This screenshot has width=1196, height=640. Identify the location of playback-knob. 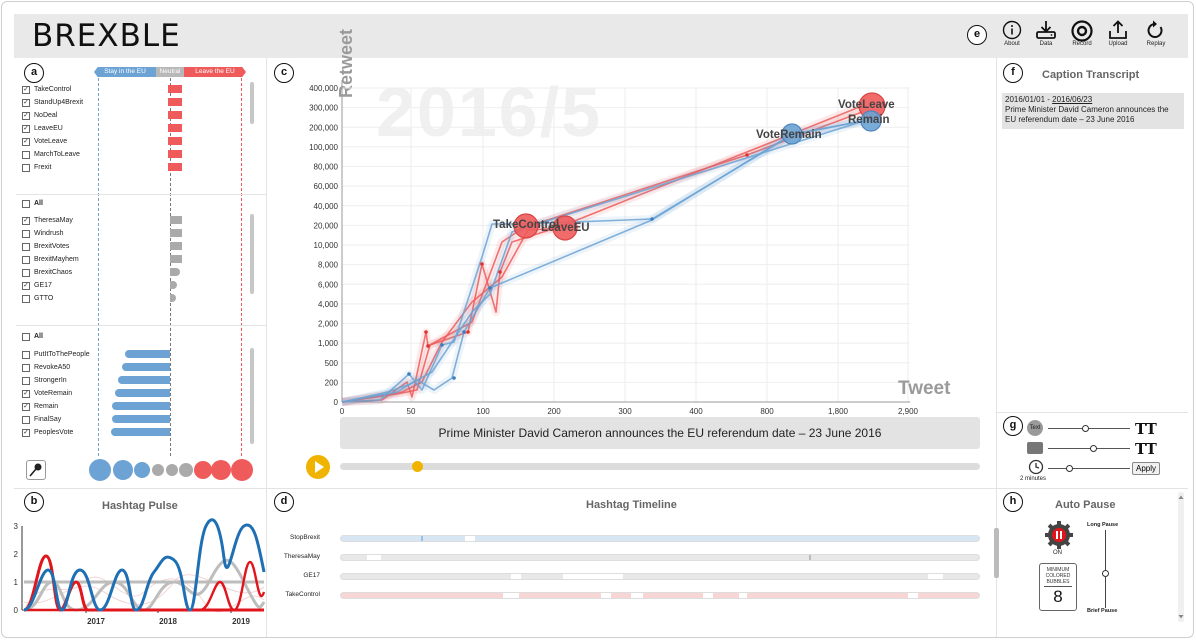
(417, 466).